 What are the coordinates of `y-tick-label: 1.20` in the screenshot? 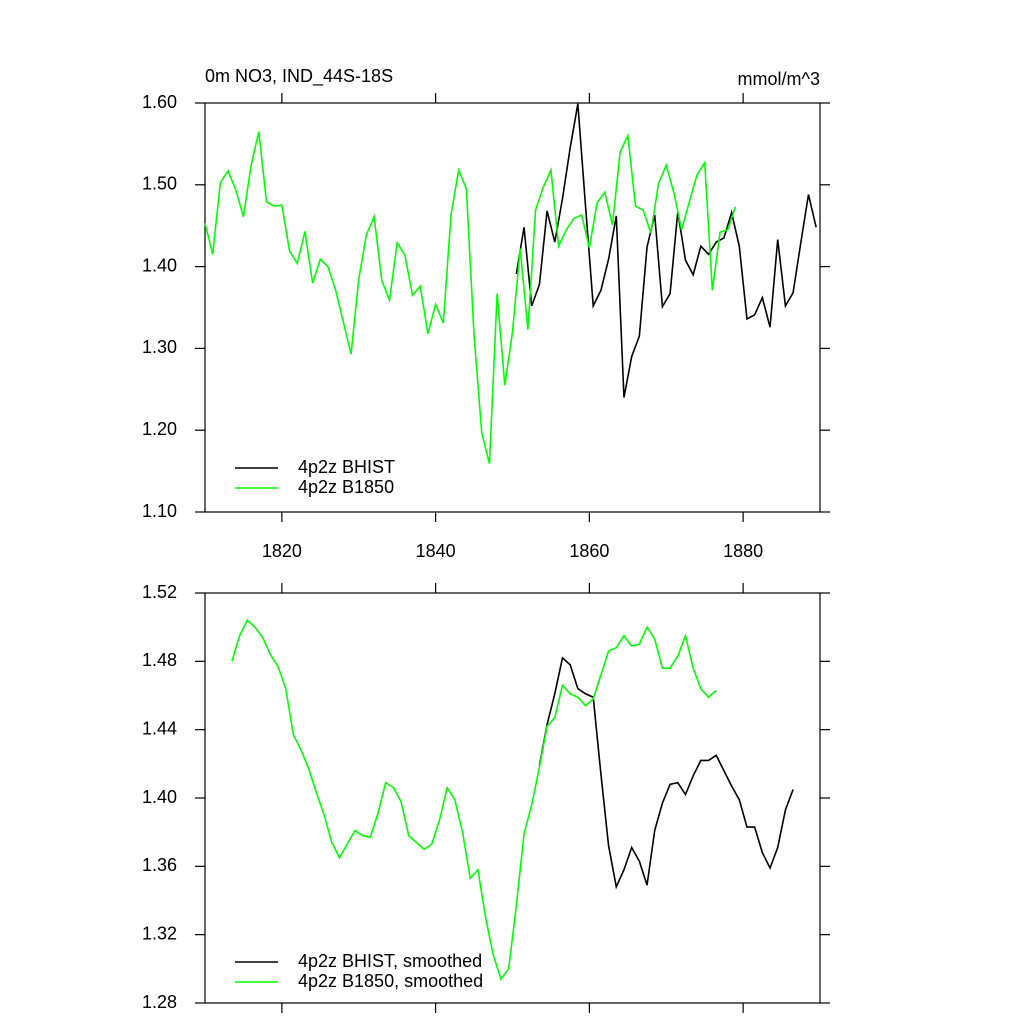 It's located at (159, 429).